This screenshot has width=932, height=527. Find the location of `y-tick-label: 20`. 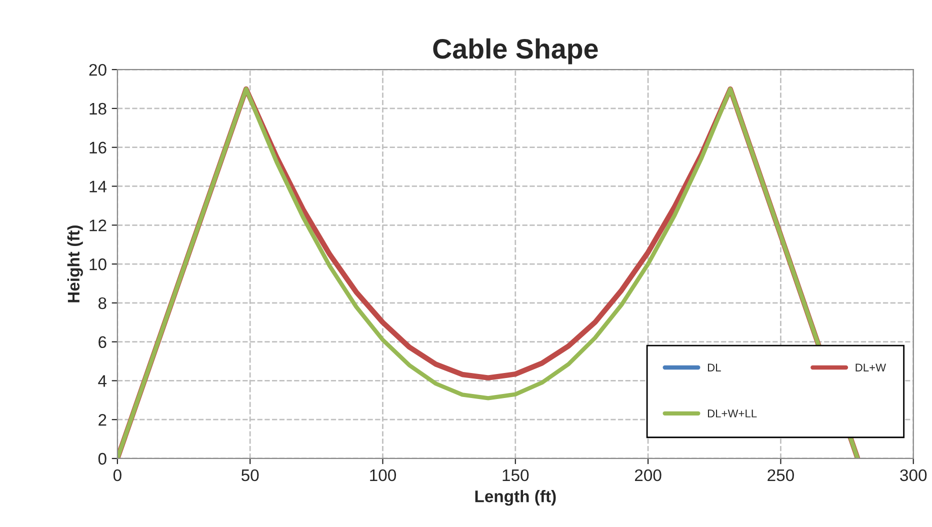

y-tick-label: 20 is located at coordinates (97, 70).